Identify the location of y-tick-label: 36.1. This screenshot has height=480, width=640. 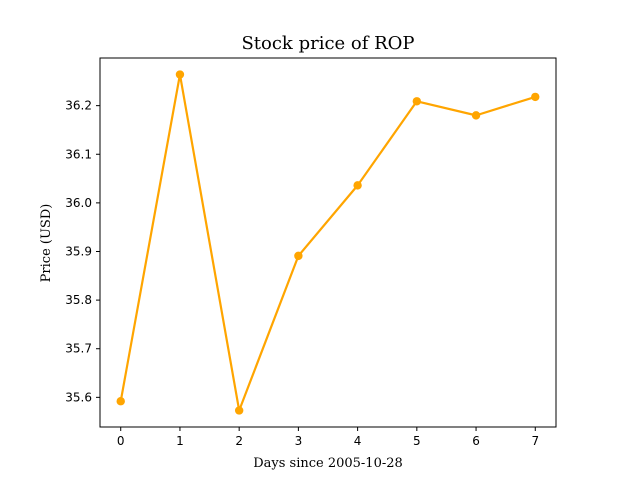
(78, 154).